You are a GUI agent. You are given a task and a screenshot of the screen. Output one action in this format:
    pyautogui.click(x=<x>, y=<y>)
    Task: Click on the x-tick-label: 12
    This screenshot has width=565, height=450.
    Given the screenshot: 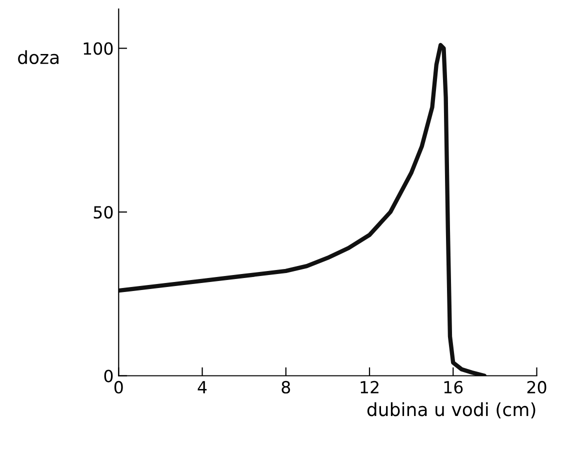 What is the action you would take?
    pyautogui.click(x=369, y=387)
    